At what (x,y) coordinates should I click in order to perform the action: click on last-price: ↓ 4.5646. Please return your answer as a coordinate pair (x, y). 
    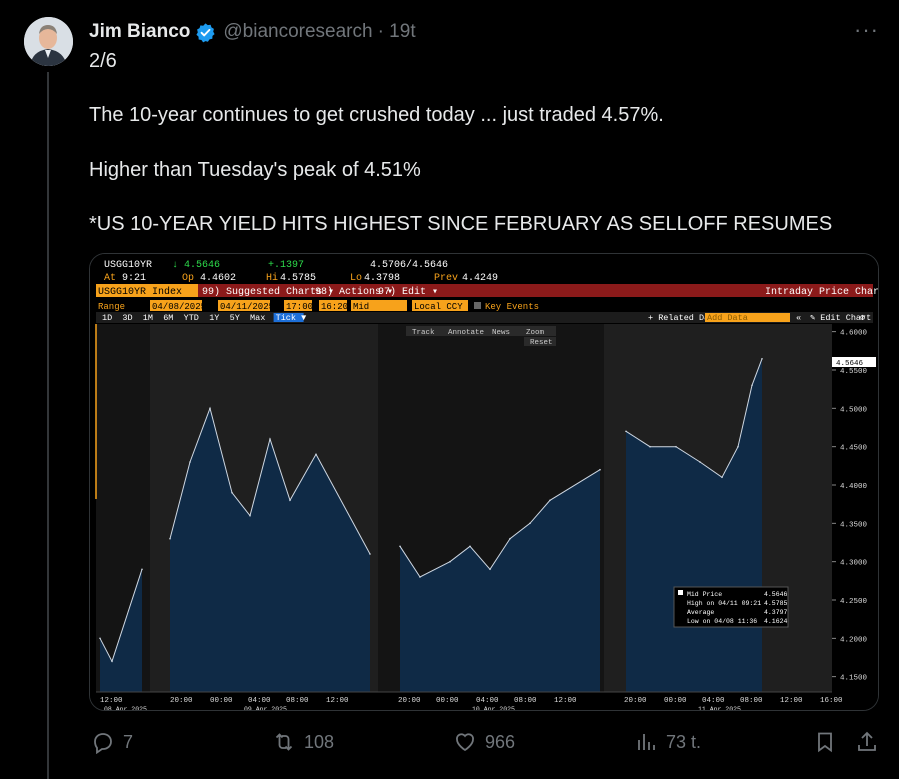
    Looking at the image, I should click on (196, 265).